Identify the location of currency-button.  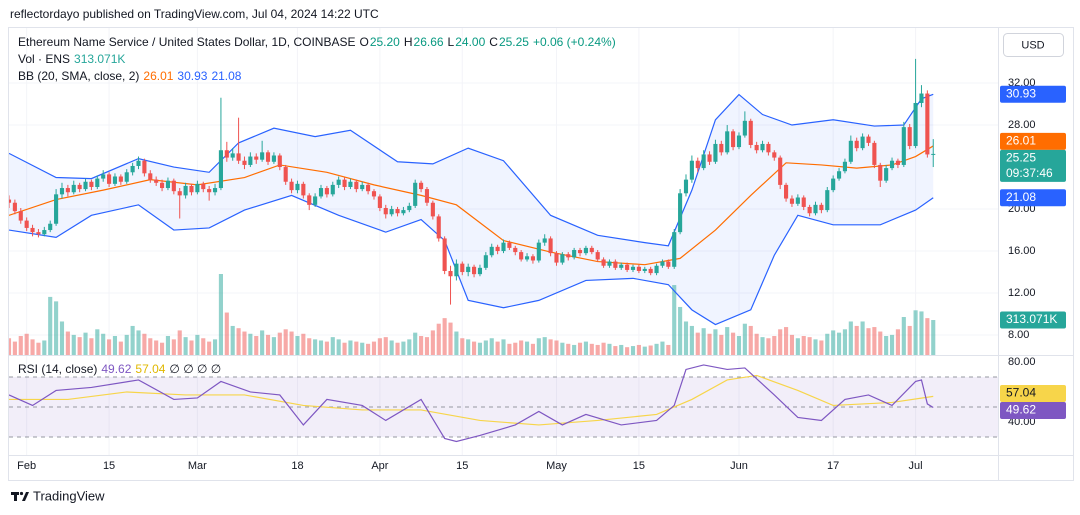
(1033, 45).